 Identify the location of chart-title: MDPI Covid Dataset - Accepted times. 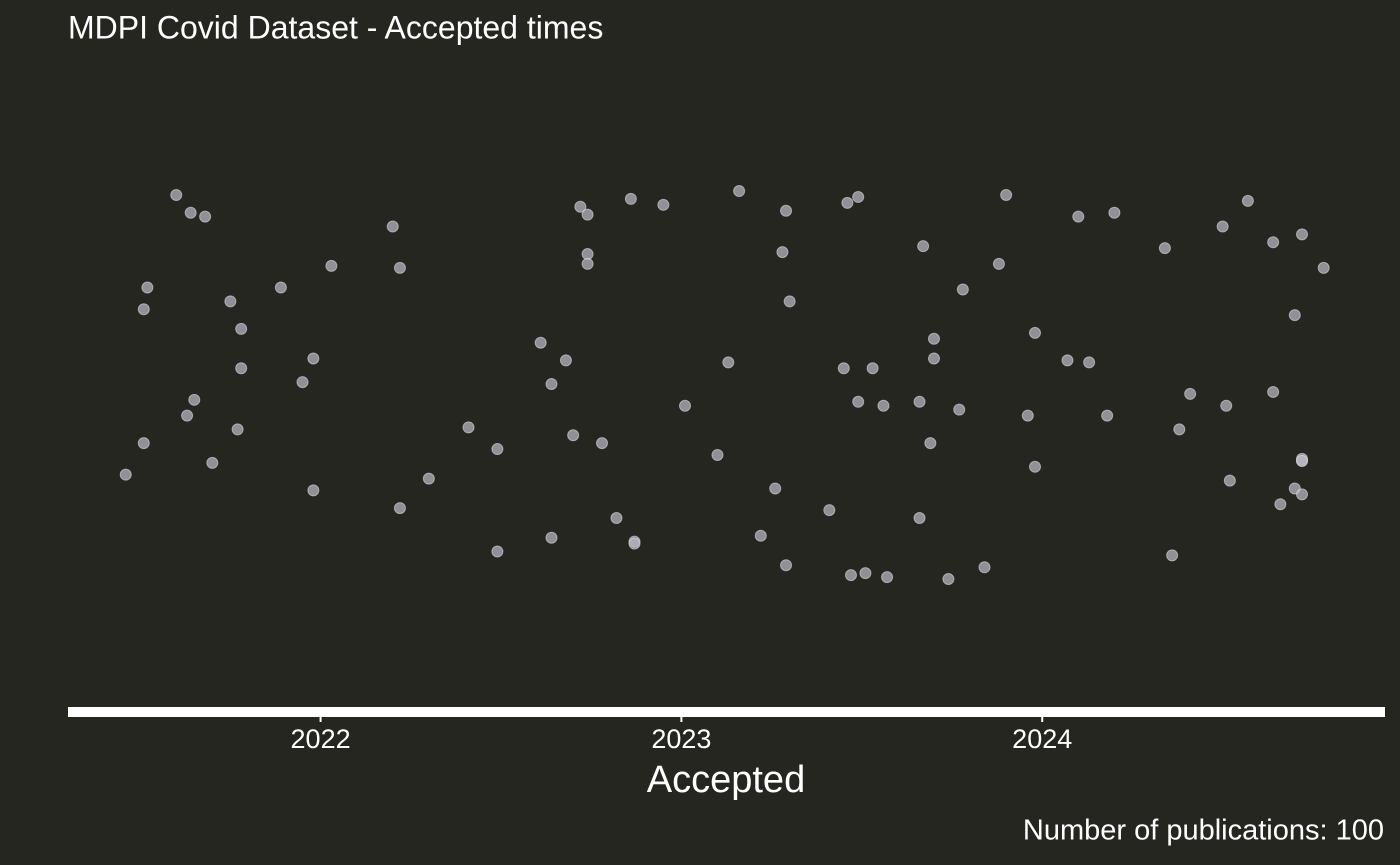
(335, 27).